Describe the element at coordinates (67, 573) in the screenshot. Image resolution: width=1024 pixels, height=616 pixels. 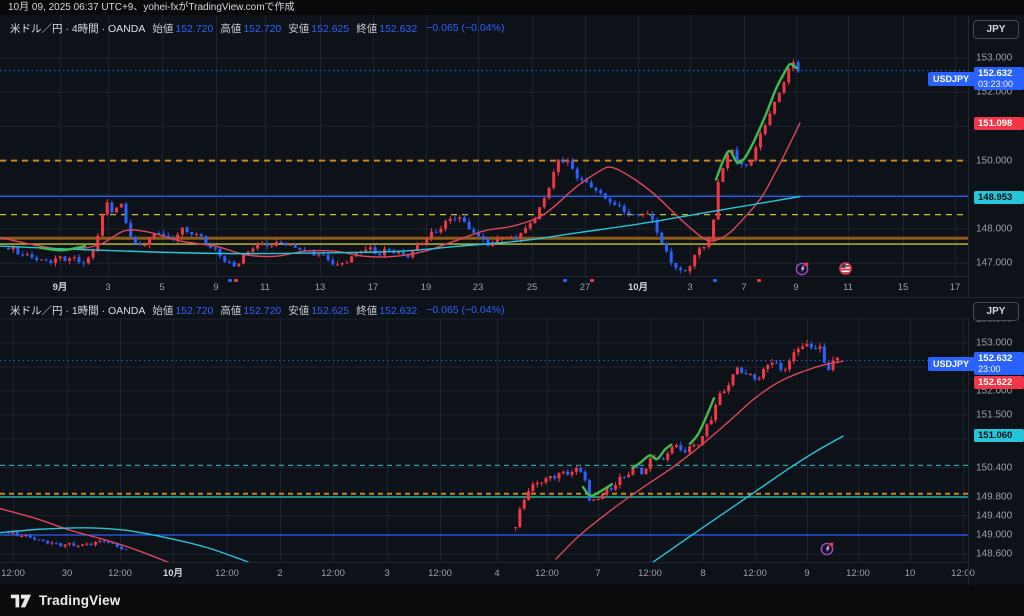
I see `time-tick-label: 30` at that location.